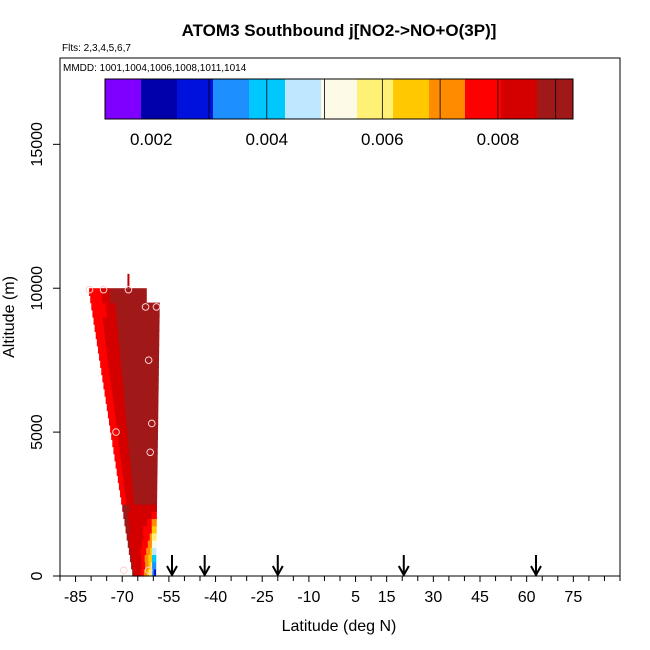 Image resolution: width=650 pixels, height=650 pixels. I want to click on y-tick-label: 15000, so click(37, 144).